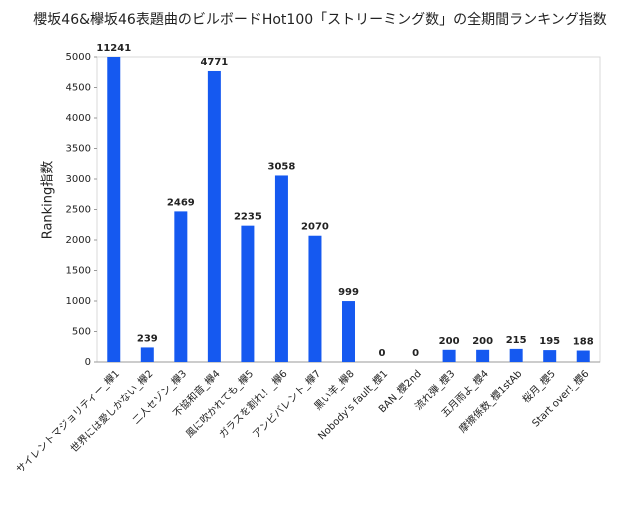  I want to click on value-label: 239, so click(147, 338).